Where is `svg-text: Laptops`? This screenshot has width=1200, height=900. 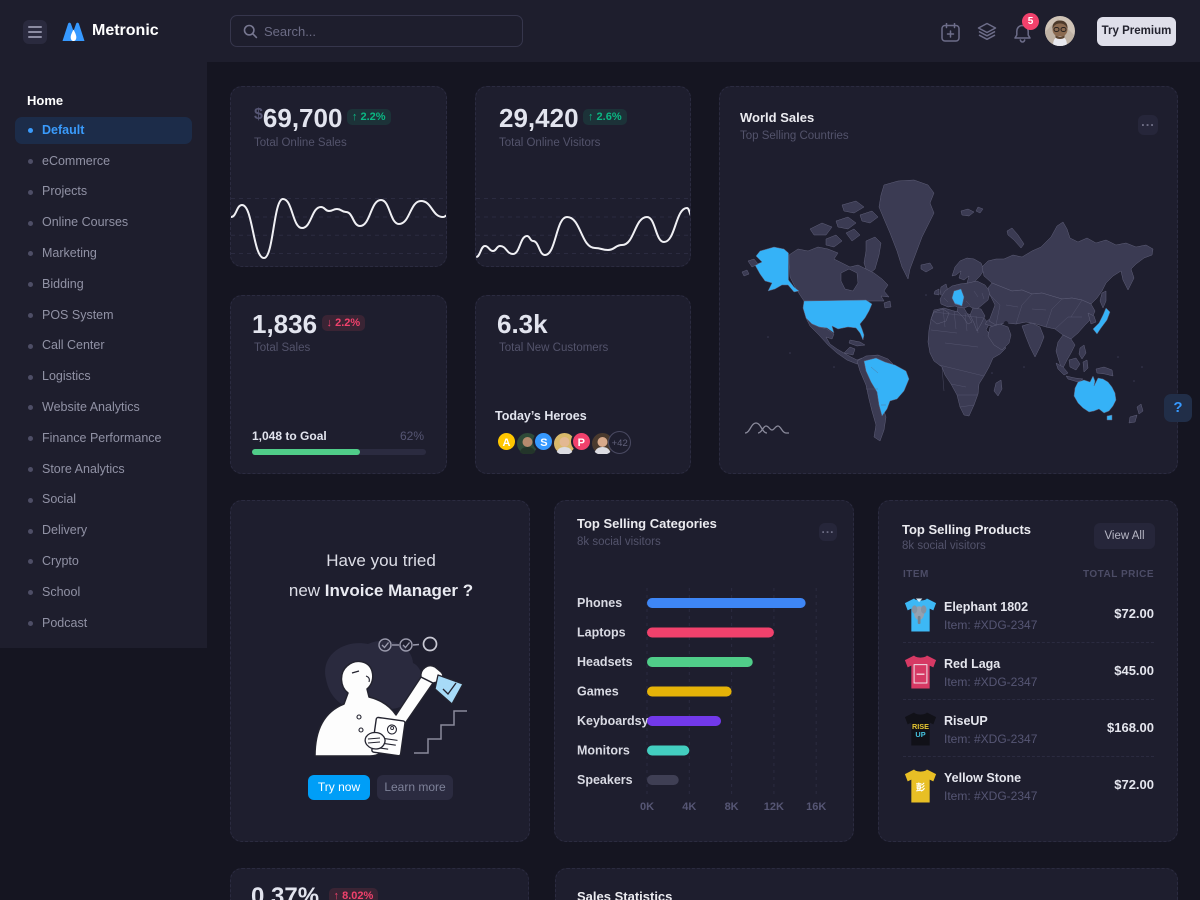
svg-text: Laptops is located at coordinates (601, 633).